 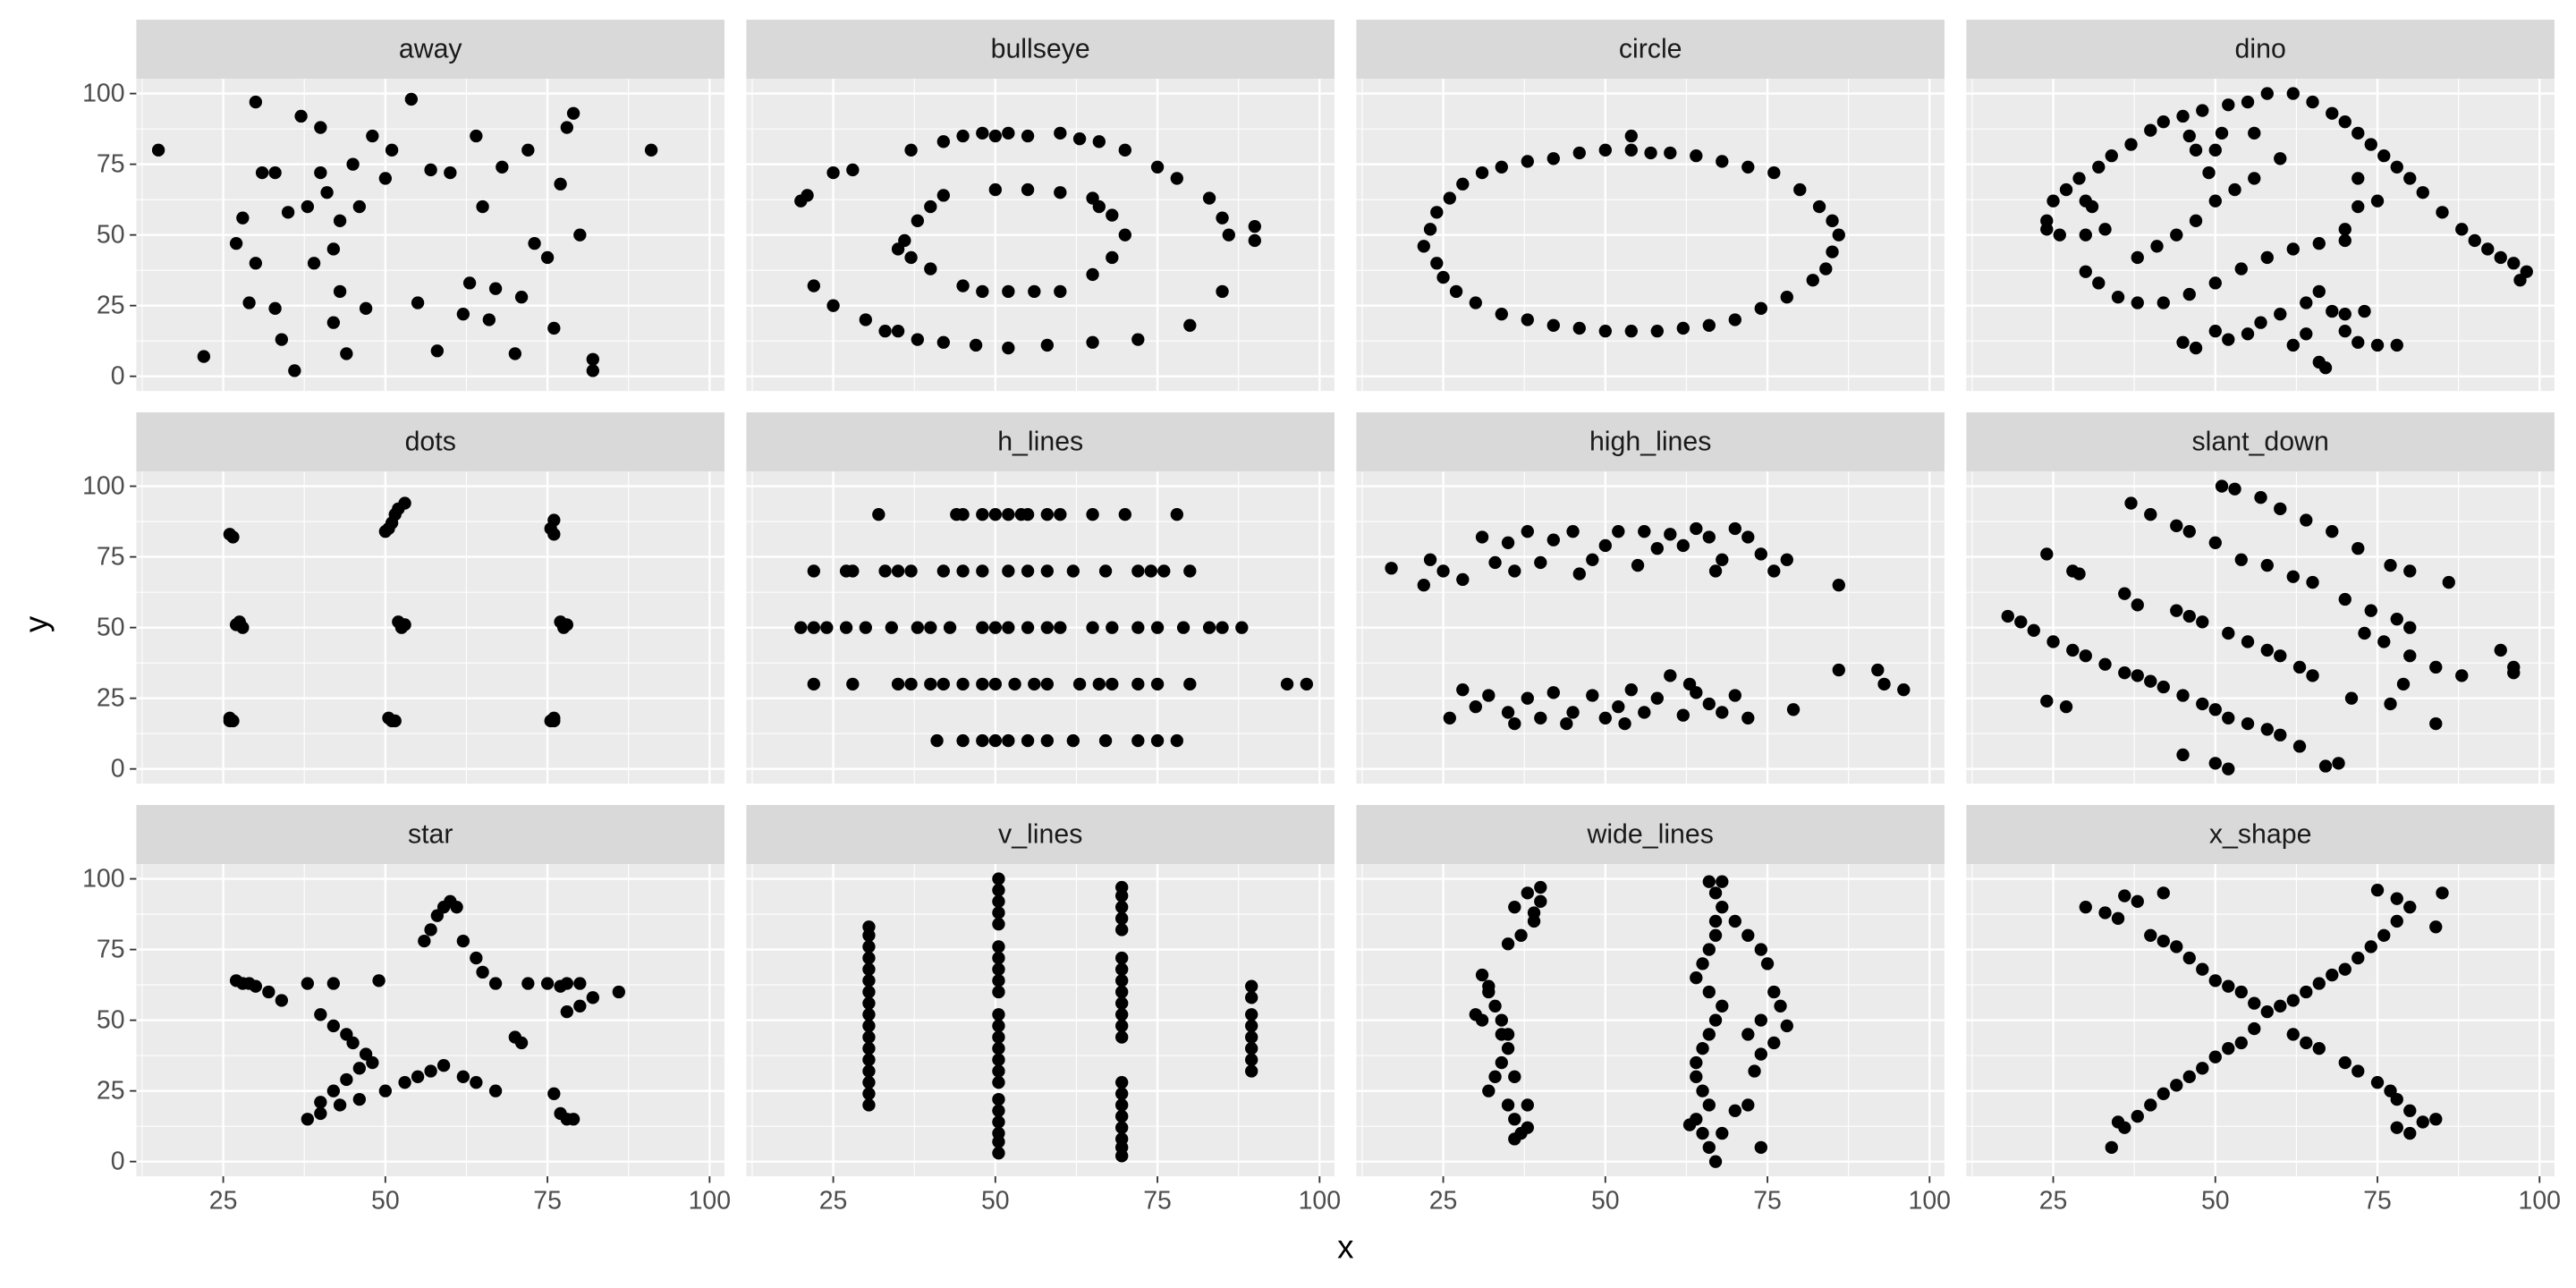 I want to click on y-tick-label: 100, so click(x=103, y=94).